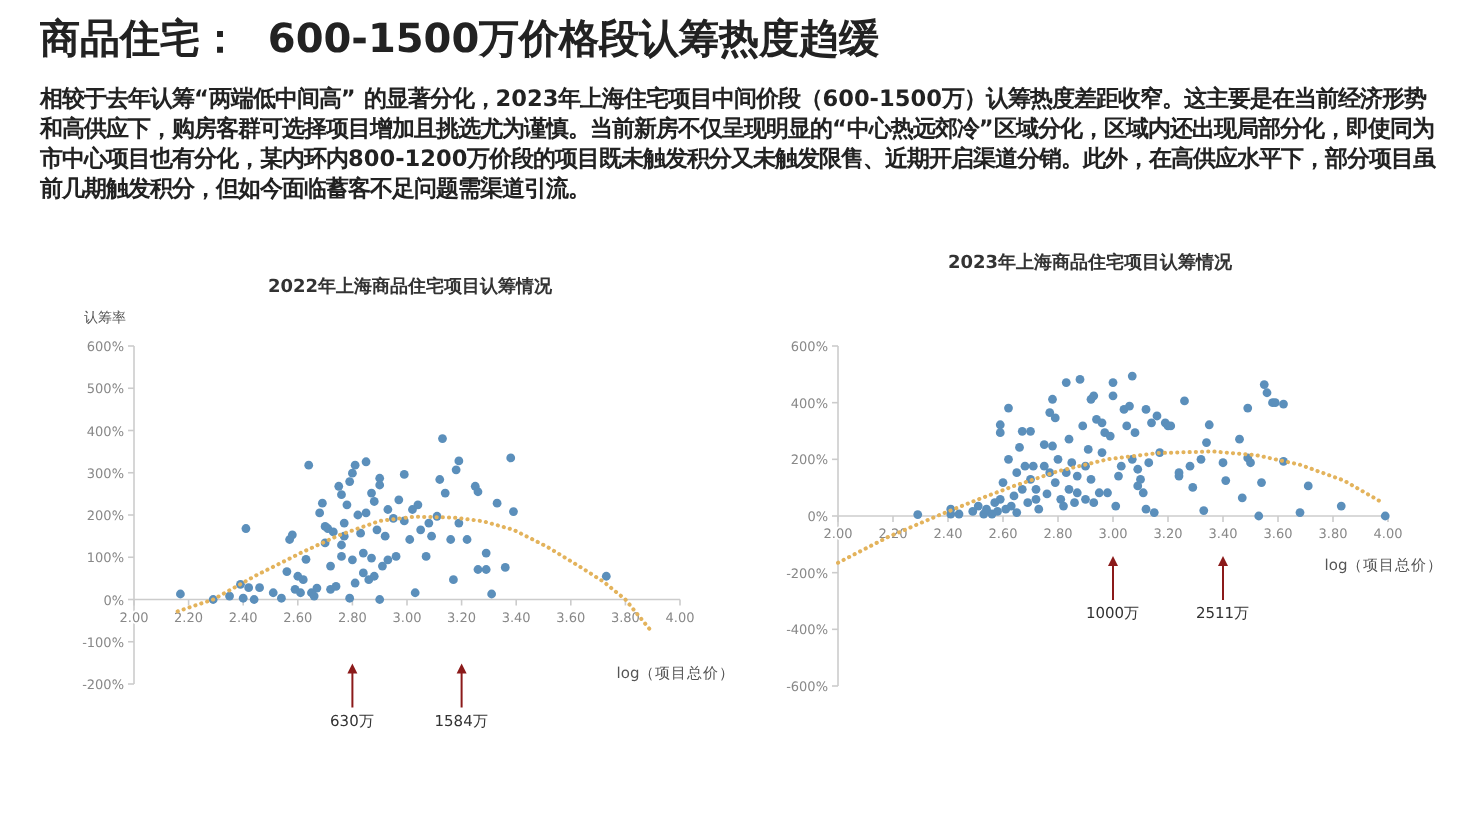 The image size is (1480, 834). I want to click on chart-title: 2023年上海商品住宅项目认筹情况, so click(1091, 263).